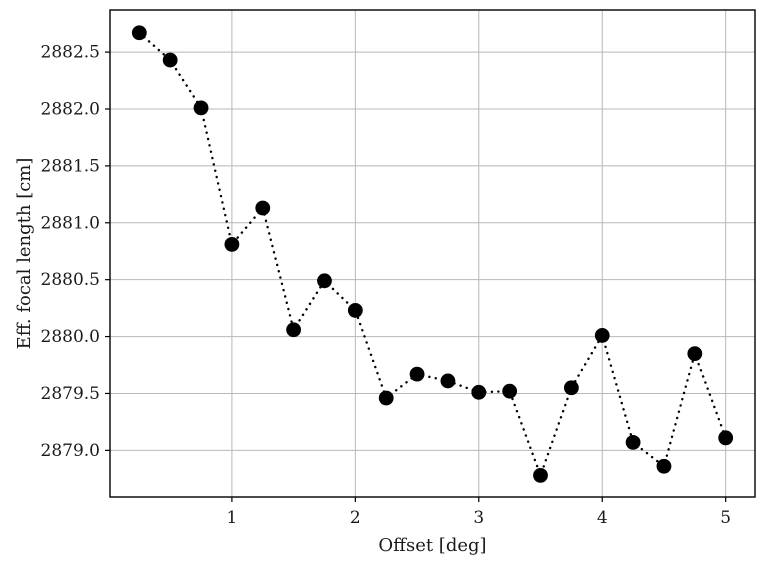 Image resolution: width=769 pixels, height=569 pixels. Describe the element at coordinates (432, 545) in the screenshot. I see `x-axis-label: Offset [deg]` at that location.